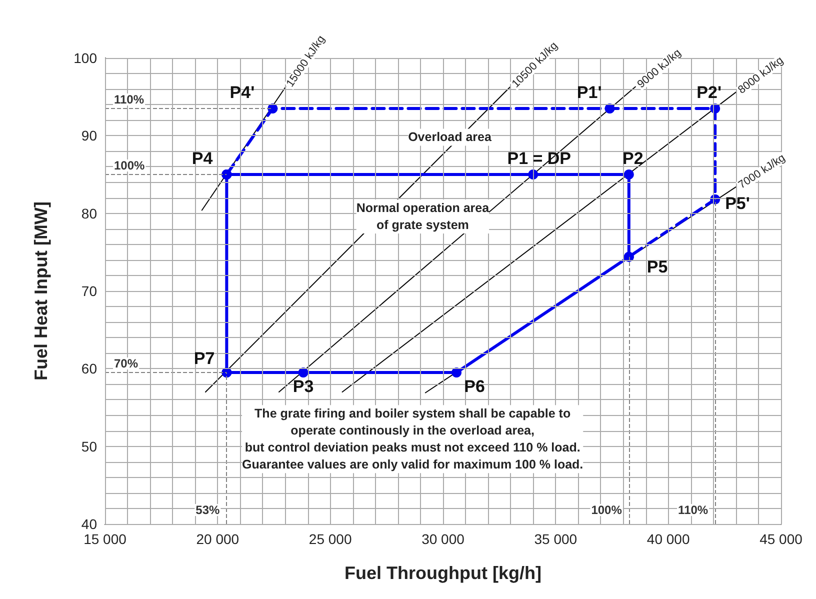 The image size is (816, 599). I want to click on annotation: P5', so click(737, 203).